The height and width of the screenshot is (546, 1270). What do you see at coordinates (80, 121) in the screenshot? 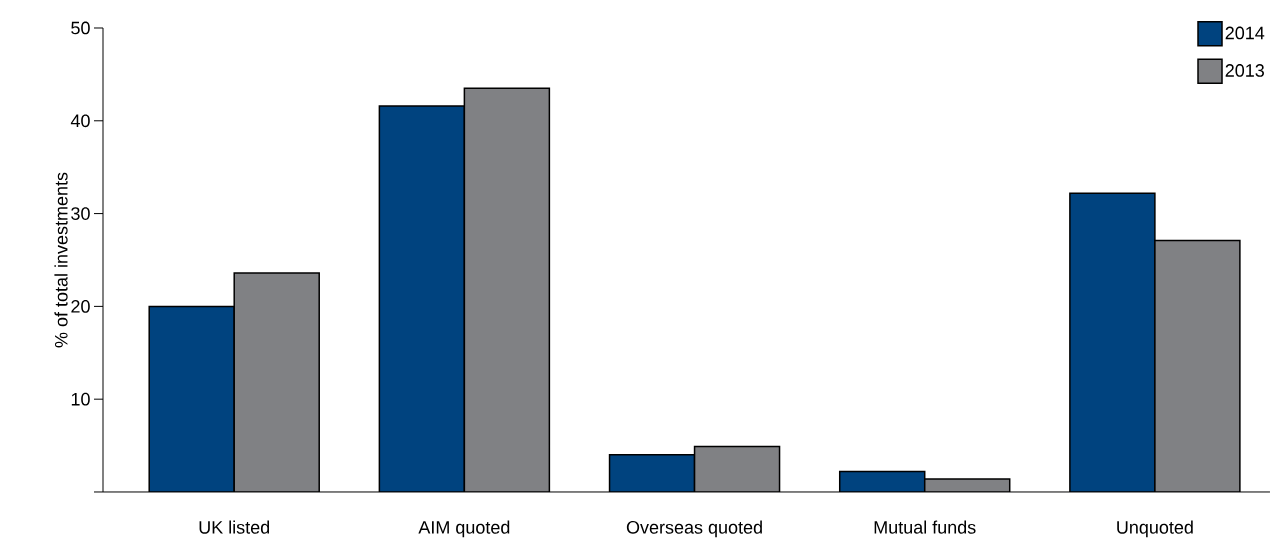
I see `y-tick-label: 40` at bounding box center [80, 121].